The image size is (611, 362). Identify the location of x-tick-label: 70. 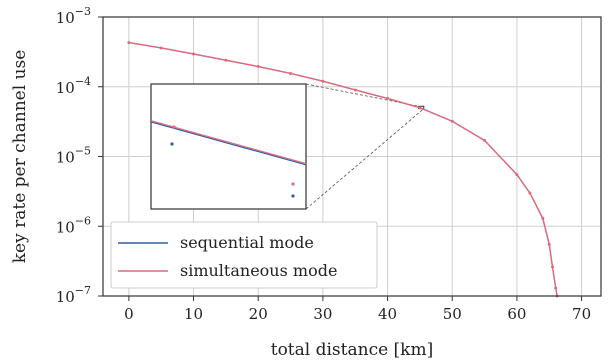
(581, 314).